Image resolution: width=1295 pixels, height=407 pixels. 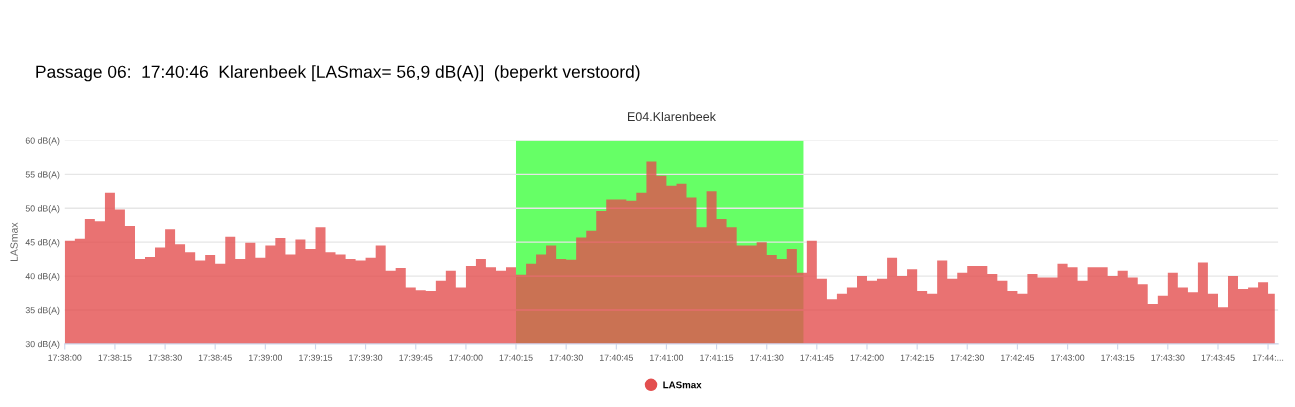 What do you see at coordinates (767, 357) in the screenshot?
I see `x-tick-label: 17:41:30` at bounding box center [767, 357].